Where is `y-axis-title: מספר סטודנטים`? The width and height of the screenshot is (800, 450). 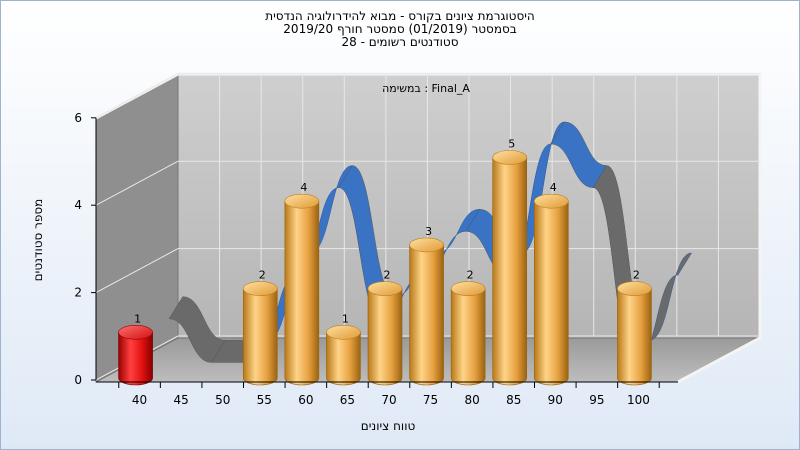 y-axis-title: מספר סטודנטים is located at coordinates (38, 240).